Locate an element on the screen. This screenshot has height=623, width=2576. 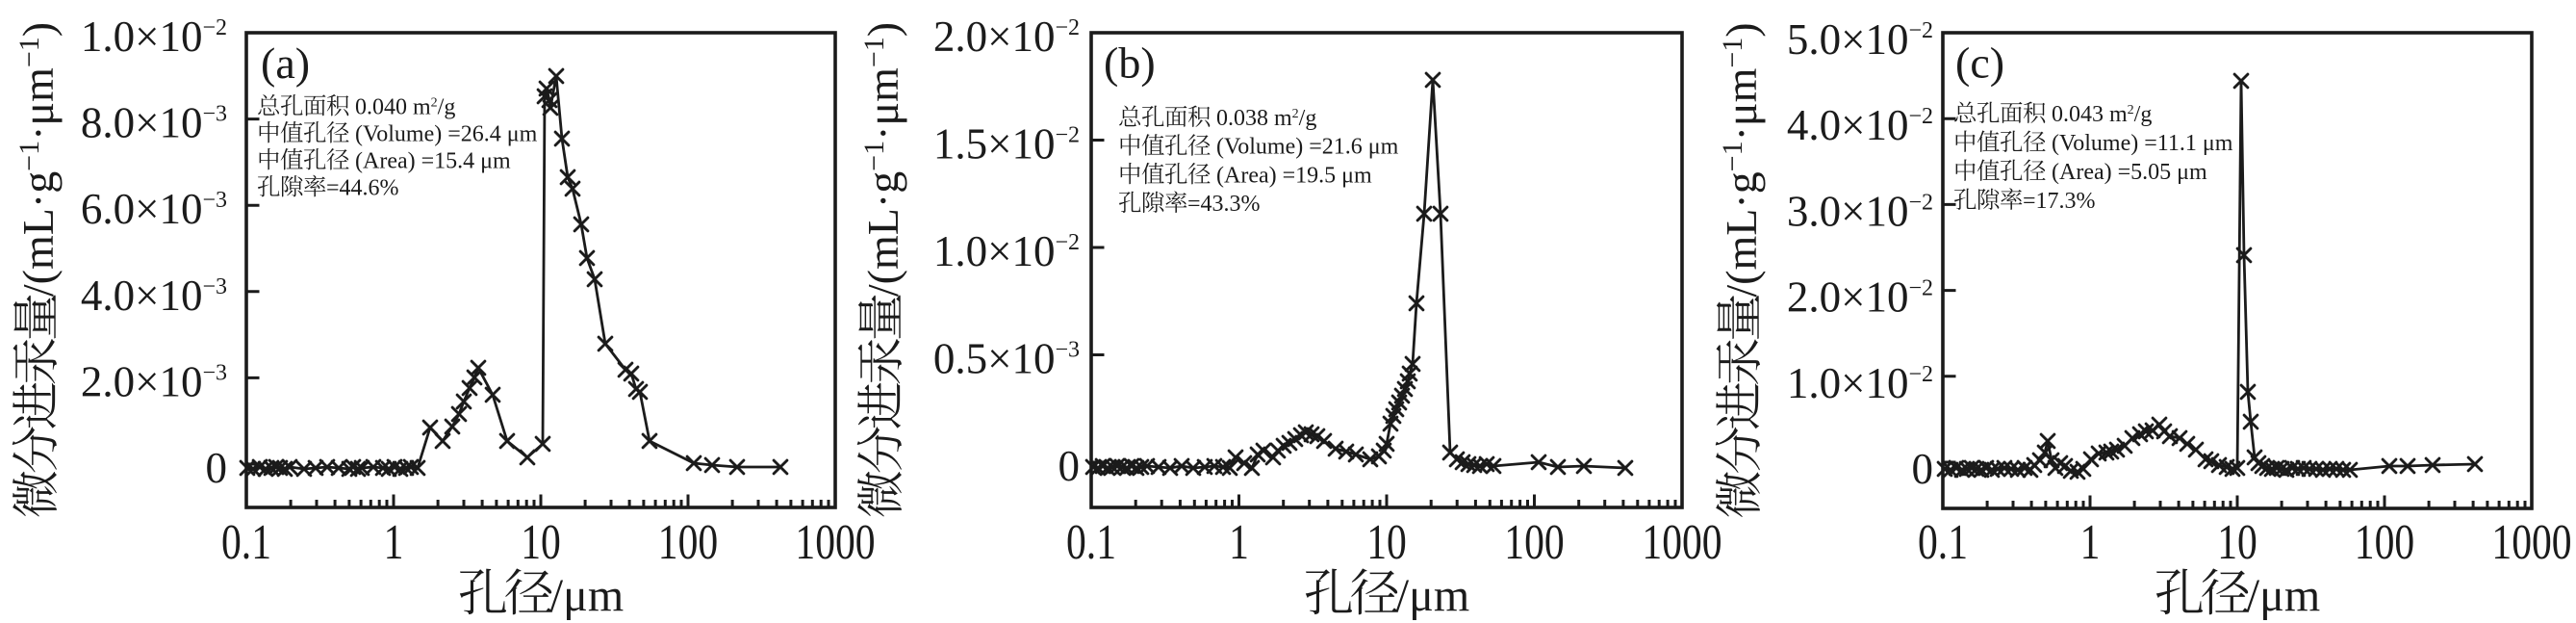
svg-text: =17.3% is located at coordinates (2059, 201).